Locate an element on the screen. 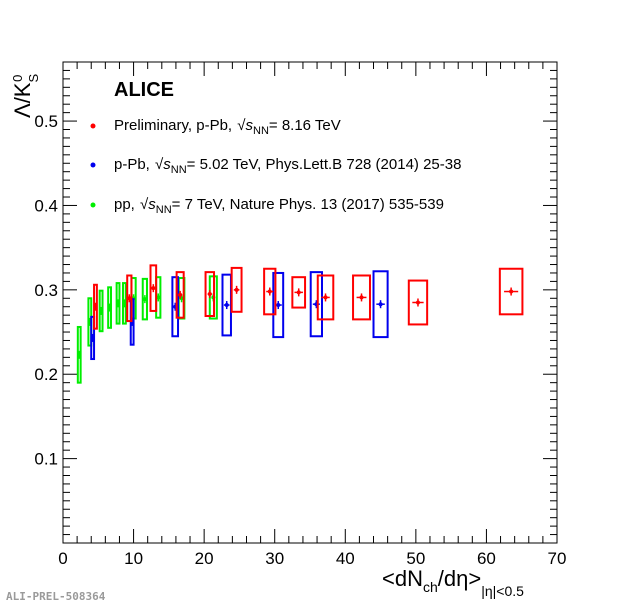  x-tick-label: 20 is located at coordinates (204, 558).